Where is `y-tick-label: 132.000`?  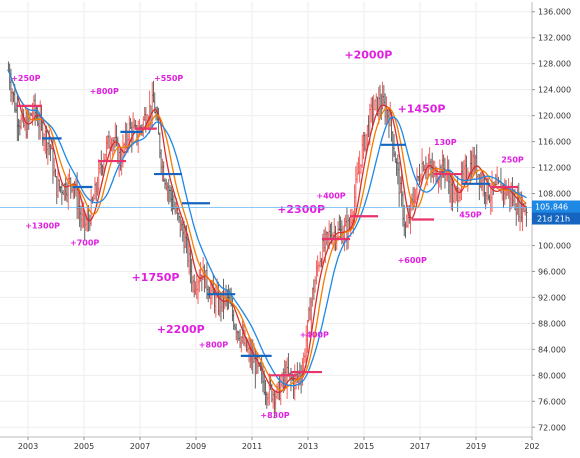
y-tick-label: 132.000 is located at coordinates (554, 38).